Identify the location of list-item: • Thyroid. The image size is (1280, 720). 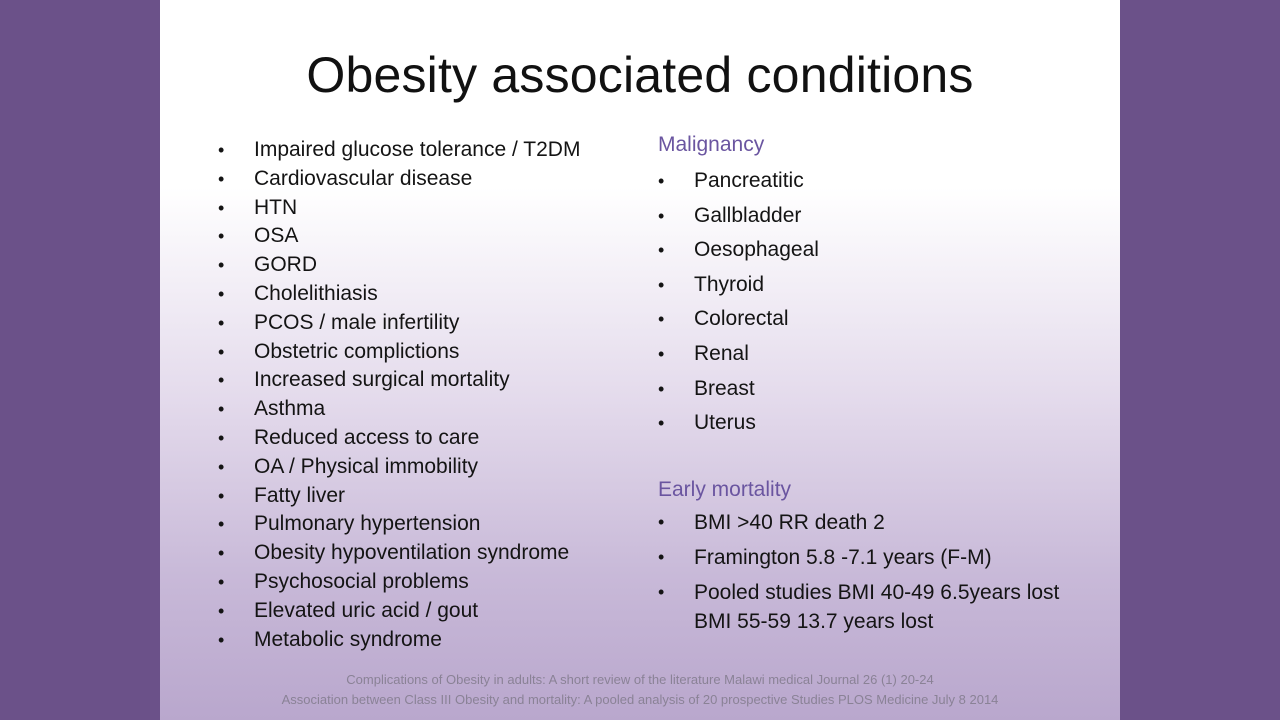
(738, 285).